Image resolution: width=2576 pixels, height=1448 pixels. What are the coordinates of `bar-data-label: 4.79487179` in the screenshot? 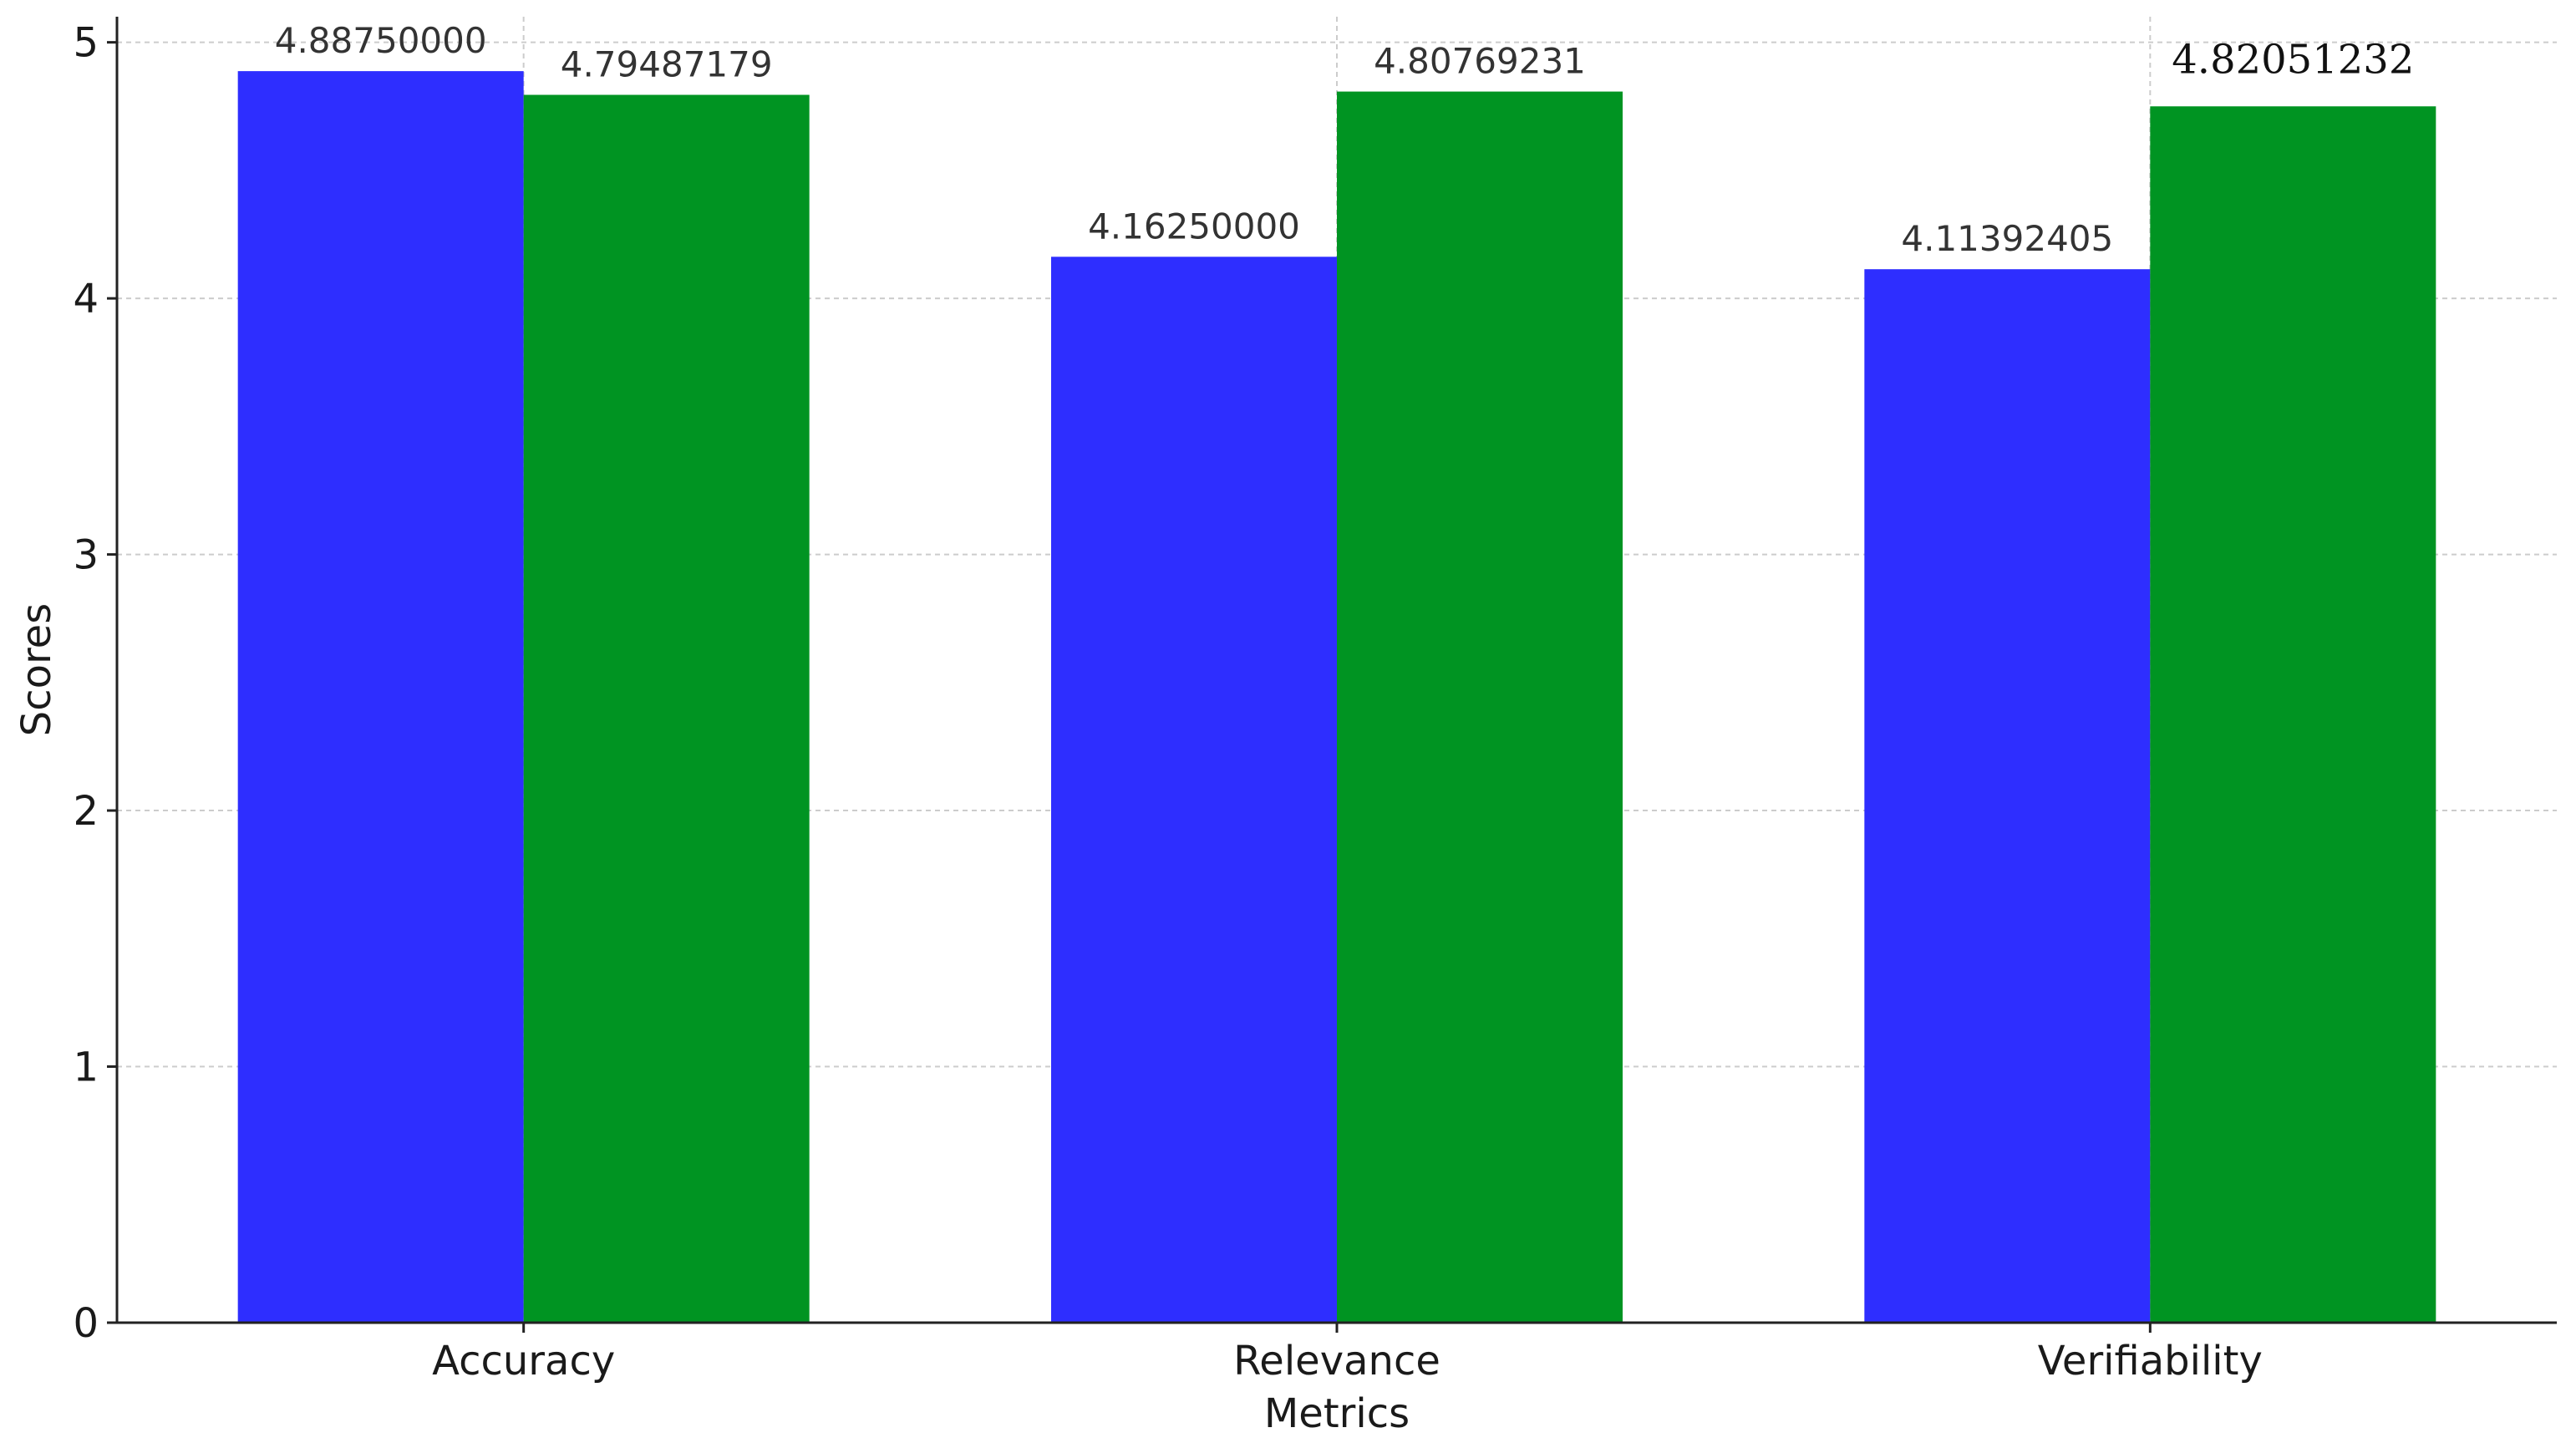 It's located at (667, 64).